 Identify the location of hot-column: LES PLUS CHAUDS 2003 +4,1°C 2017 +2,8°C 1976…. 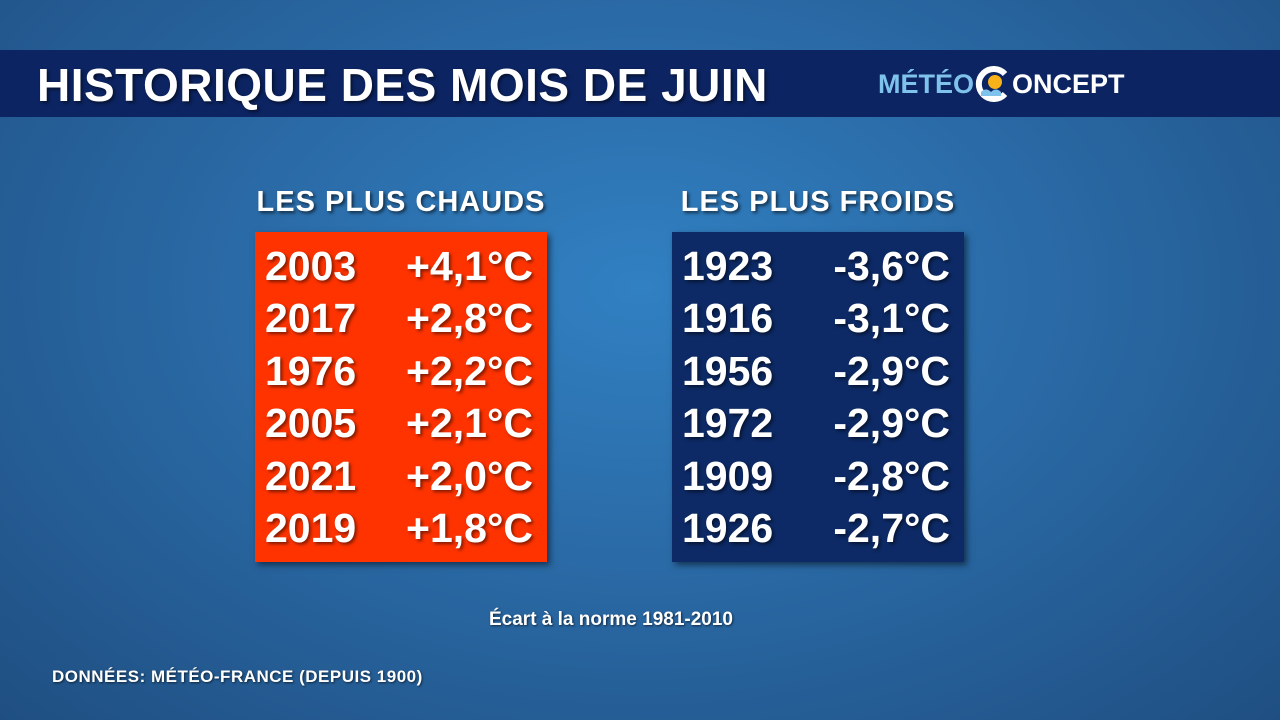
(401, 374).